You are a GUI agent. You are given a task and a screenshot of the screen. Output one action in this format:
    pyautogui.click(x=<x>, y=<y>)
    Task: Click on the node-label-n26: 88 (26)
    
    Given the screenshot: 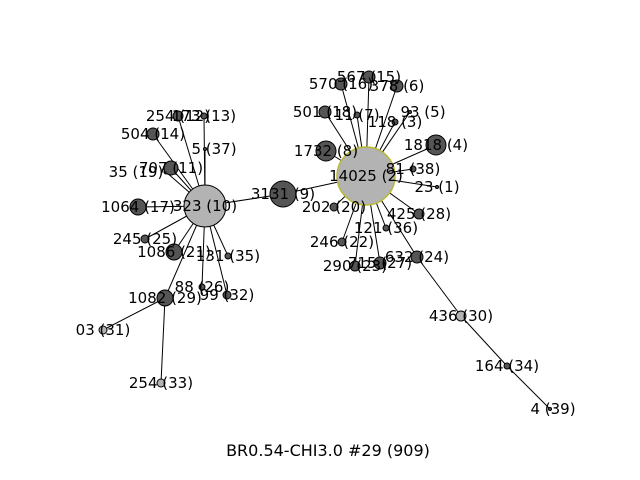 What is the action you would take?
    pyautogui.click(x=202, y=287)
    